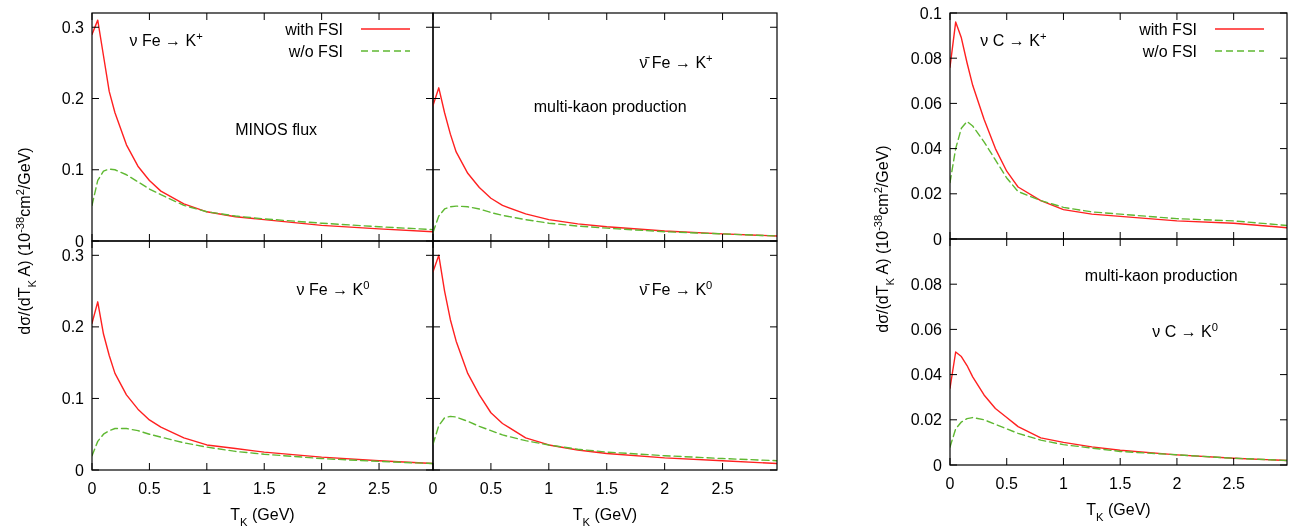  Describe the element at coordinates (676, 61) in the screenshot. I see `annotation: ν̄ Fe → K$^{+}$` at that location.